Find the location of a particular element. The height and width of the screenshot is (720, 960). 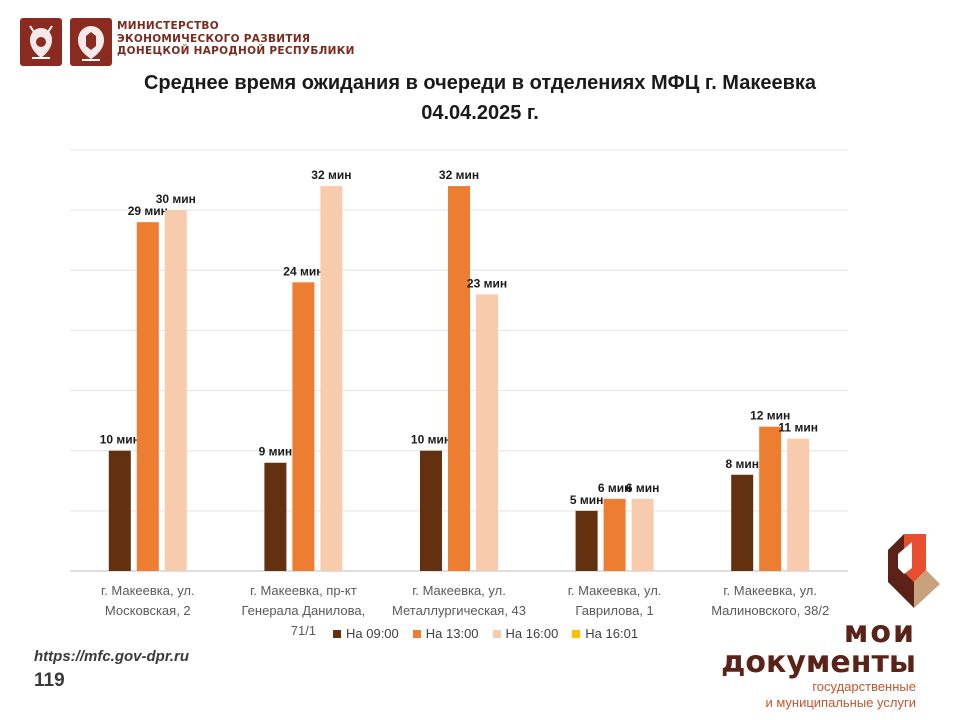

x-tick-label: г. Макеевка, пр-кт Генерала Данилова, 71/1 is located at coordinates (303, 611).